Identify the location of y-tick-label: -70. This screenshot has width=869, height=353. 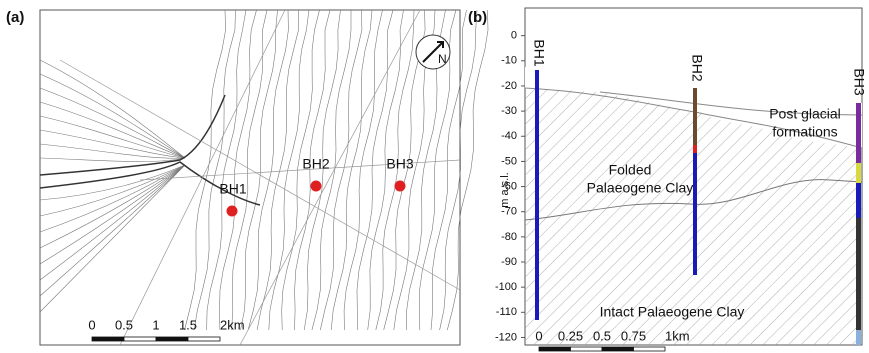
(509, 212).